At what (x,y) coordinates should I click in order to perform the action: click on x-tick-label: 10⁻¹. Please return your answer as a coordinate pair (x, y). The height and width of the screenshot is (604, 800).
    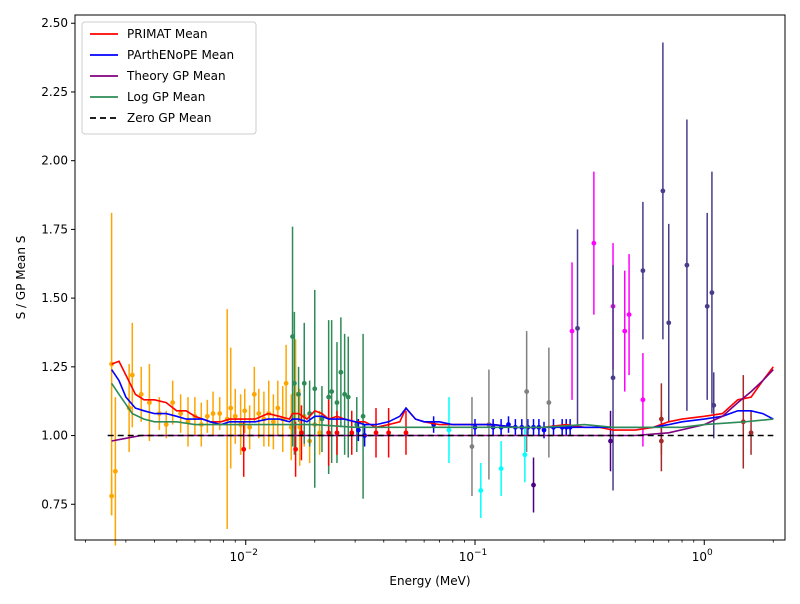
    Looking at the image, I should click on (473, 556).